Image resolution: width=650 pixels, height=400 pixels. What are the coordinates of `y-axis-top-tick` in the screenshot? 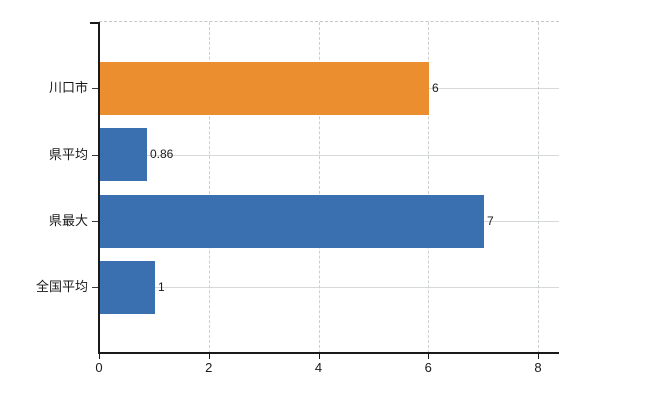 It's located at (94, 23).